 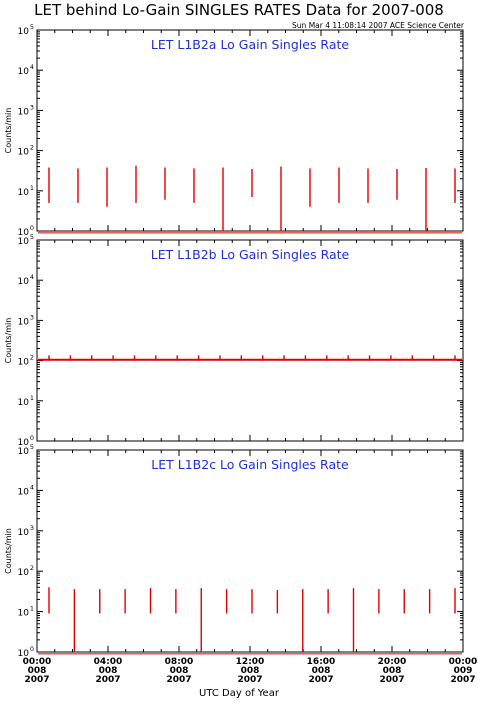 I want to click on x-tick-label: 20:00, so click(x=392, y=662).